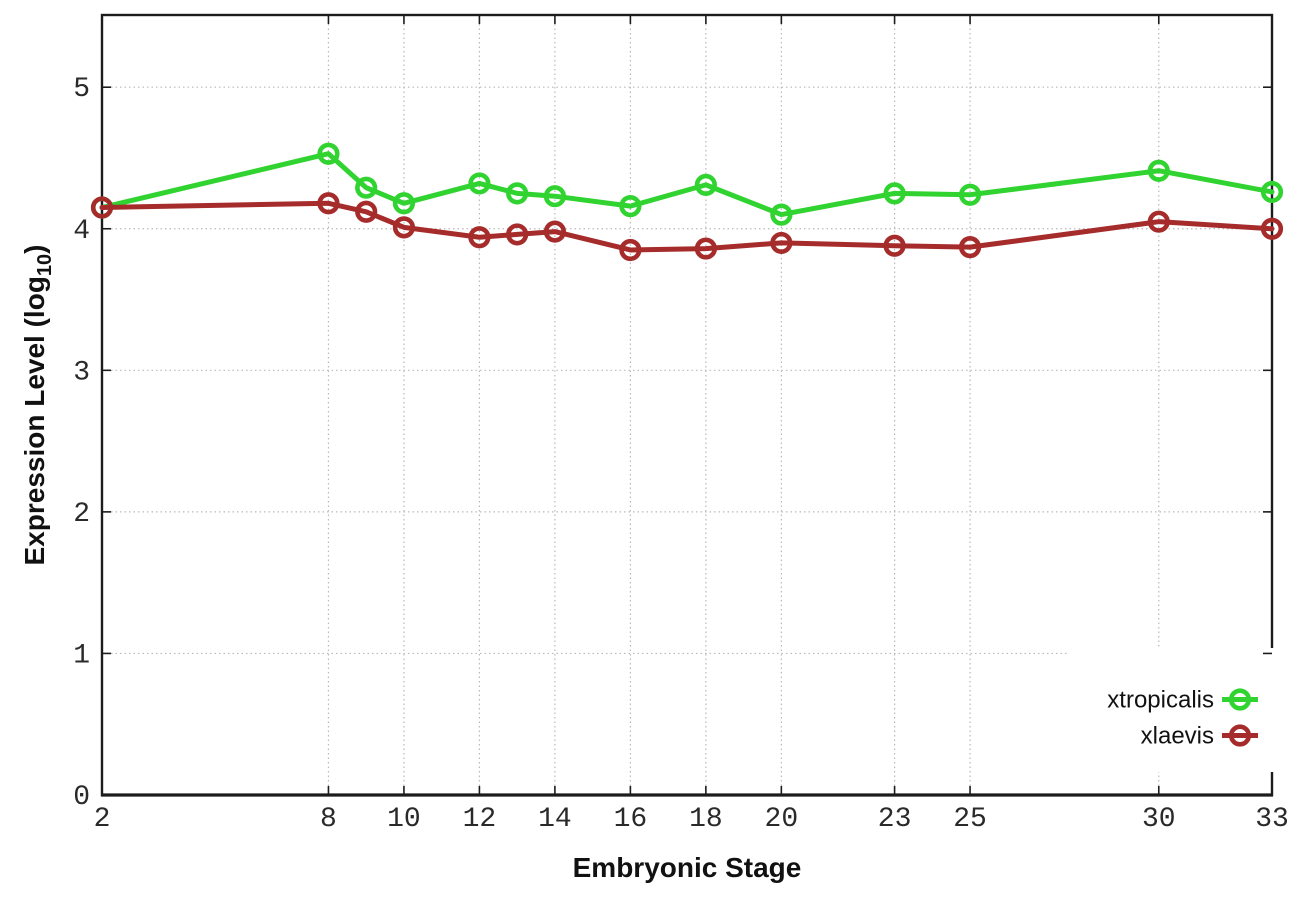  What do you see at coordinates (1160, 700) in the screenshot?
I see `legend-label-xtropicalis: xtropicalis` at bounding box center [1160, 700].